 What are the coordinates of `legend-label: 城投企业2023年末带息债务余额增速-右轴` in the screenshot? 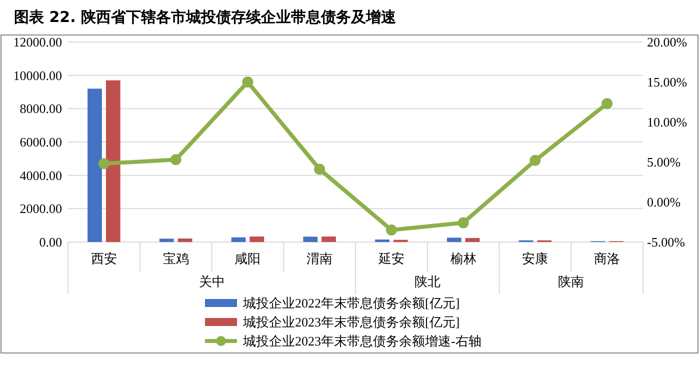 It's located at (362, 341).